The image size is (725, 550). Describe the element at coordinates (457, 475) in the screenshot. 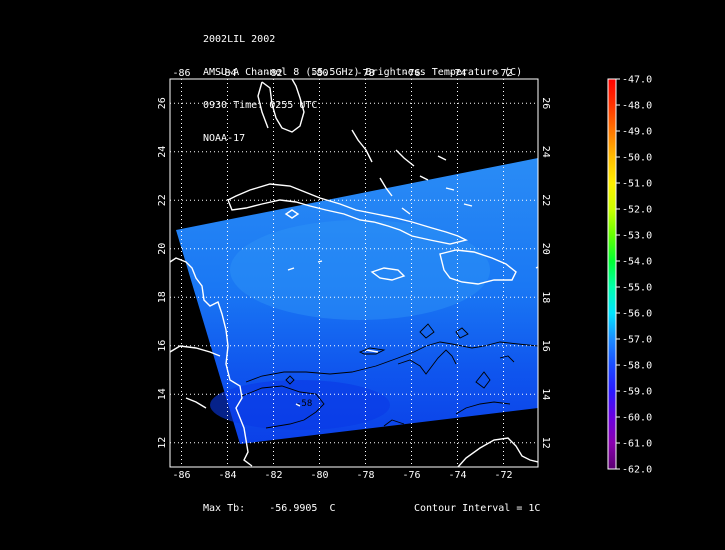

I see `lon-label-bottom: -74` at that location.